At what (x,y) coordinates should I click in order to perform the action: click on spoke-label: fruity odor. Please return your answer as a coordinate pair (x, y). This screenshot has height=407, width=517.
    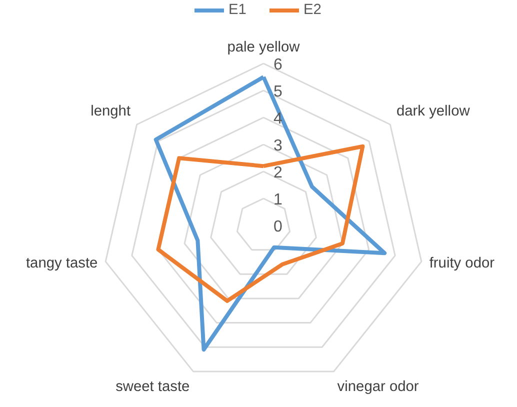
    Looking at the image, I should click on (462, 263).